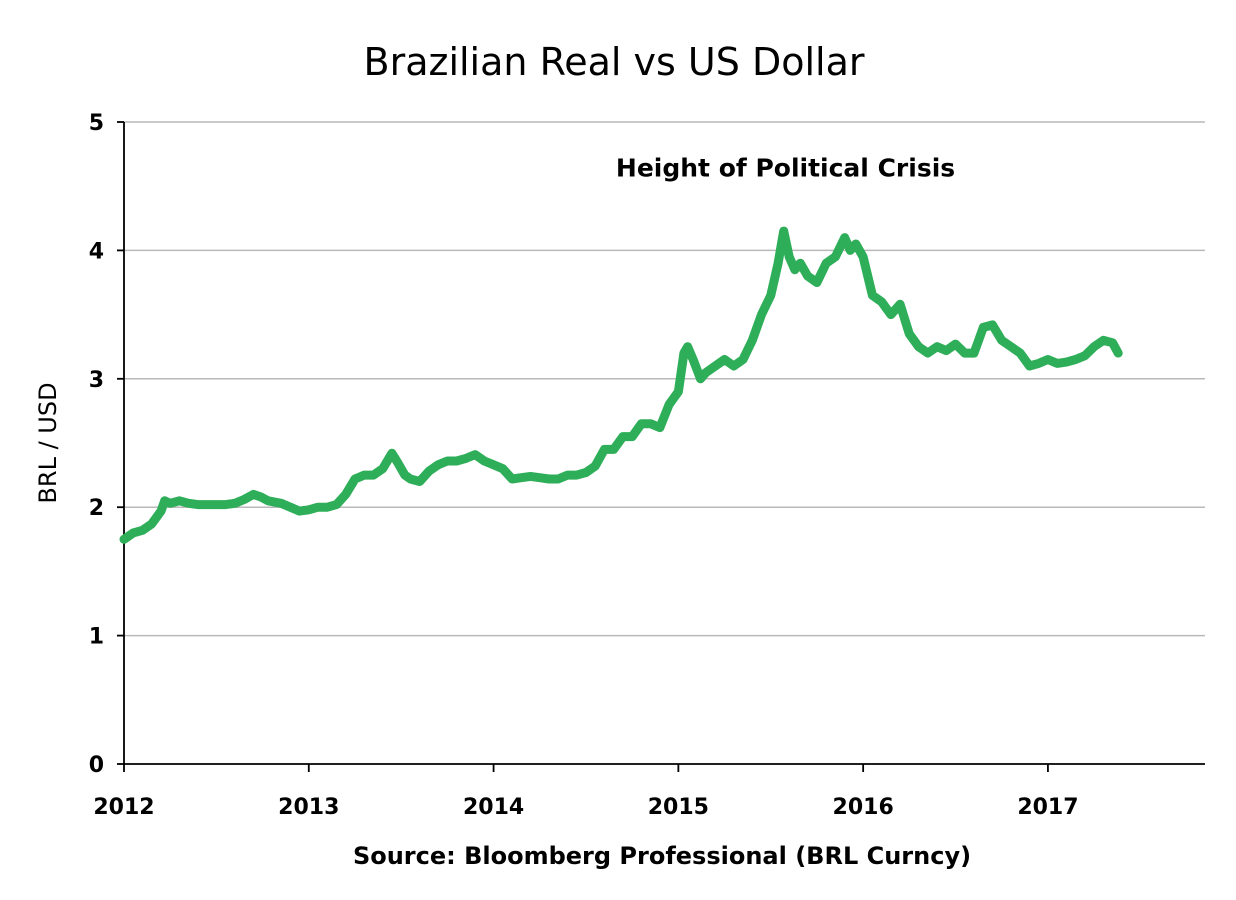  What do you see at coordinates (96, 380) in the screenshot?
I see `y-tick-label: 3` at bounding box center [96, 380].